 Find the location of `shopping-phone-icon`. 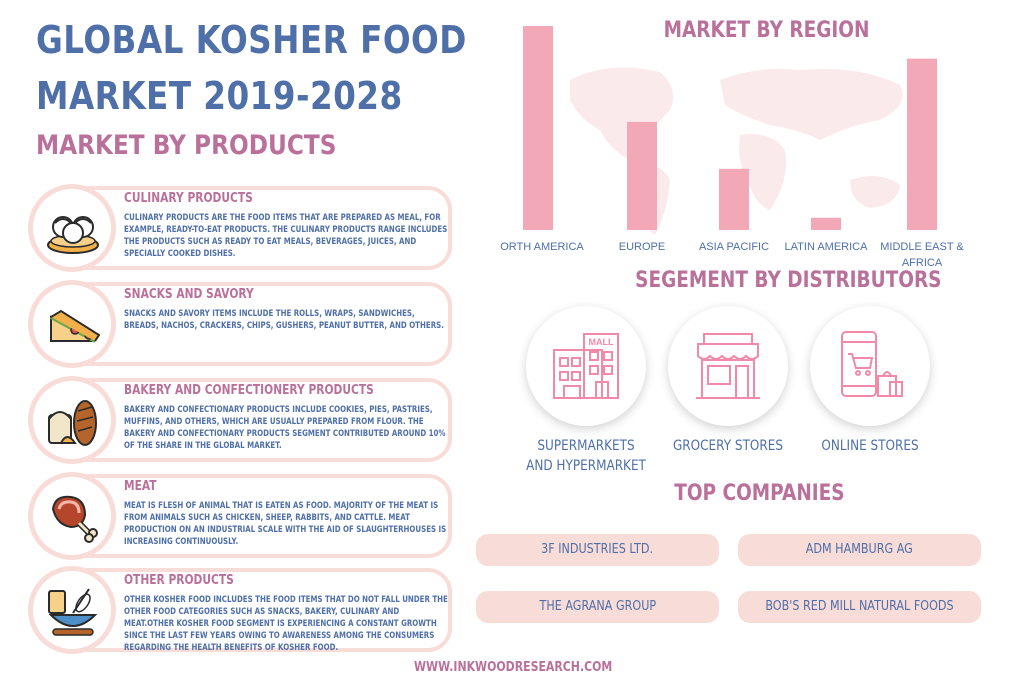

shopping-phone-icon is located at coordinates (872, 364).